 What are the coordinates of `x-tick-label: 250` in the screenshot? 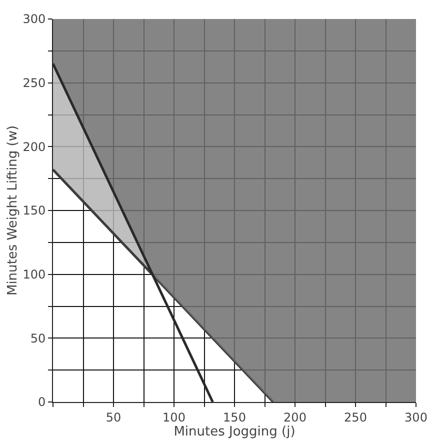 It's located at (355, 417).